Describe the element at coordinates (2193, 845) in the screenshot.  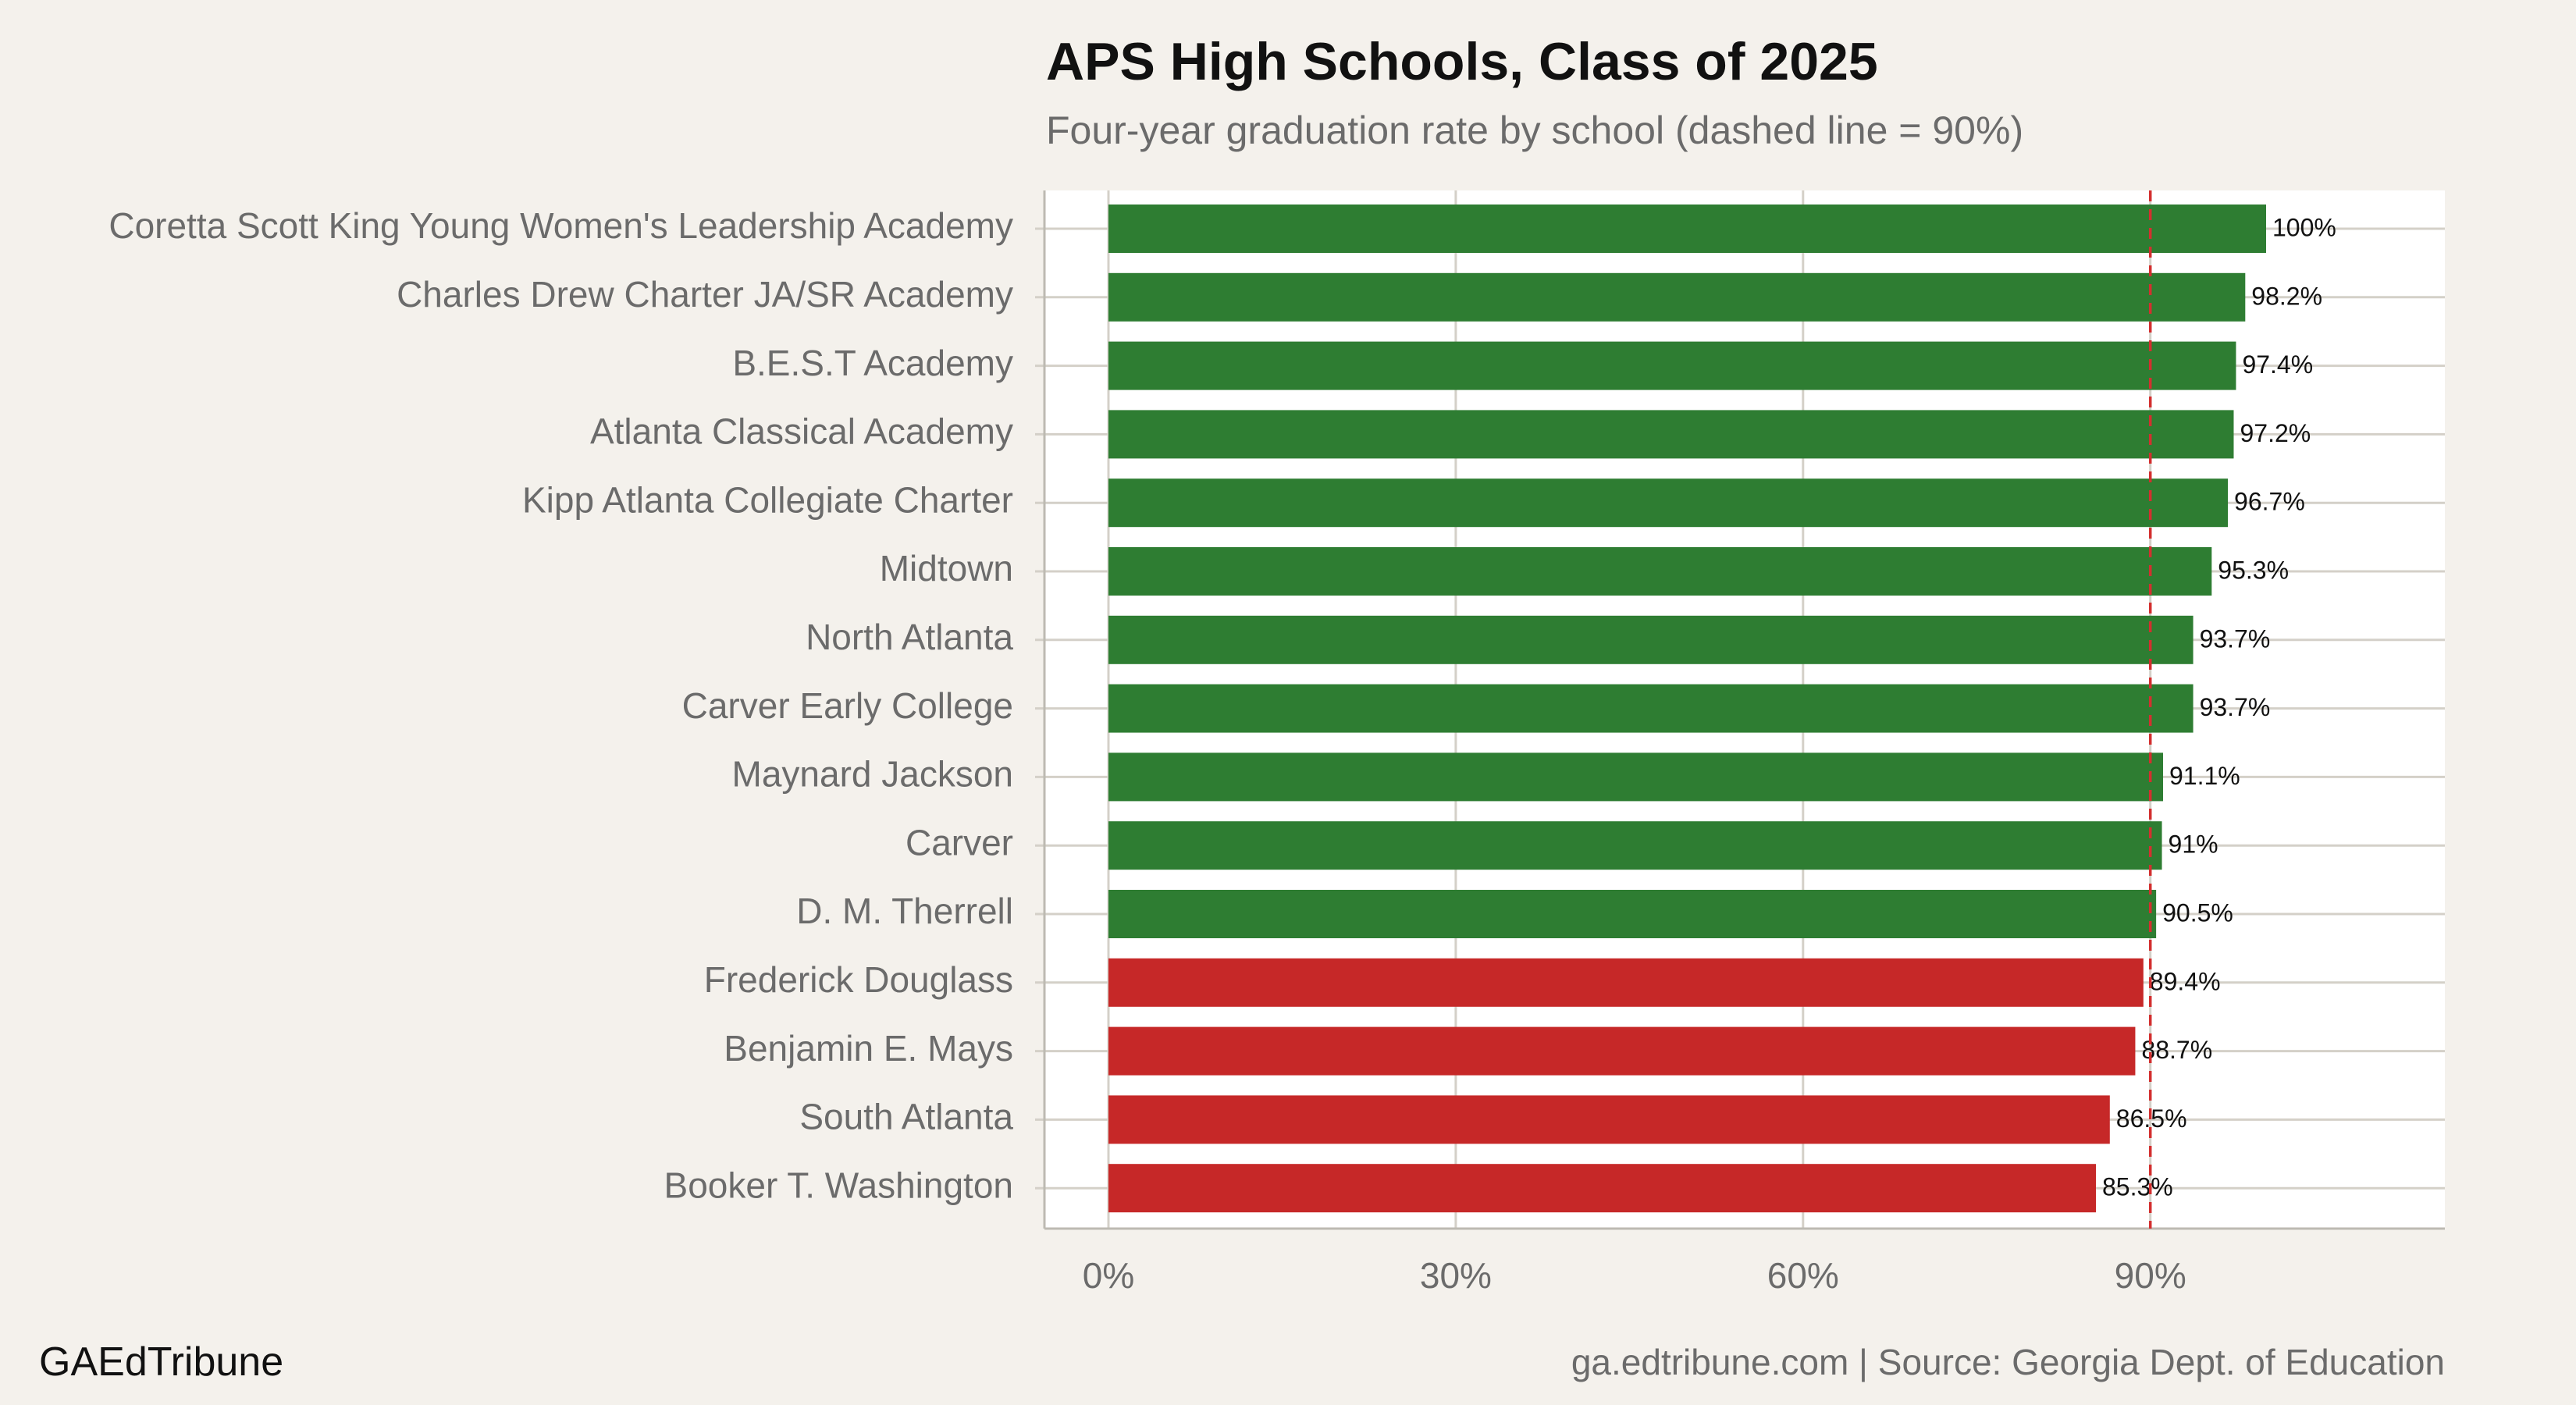
I see `value-label: 91%` at that location.